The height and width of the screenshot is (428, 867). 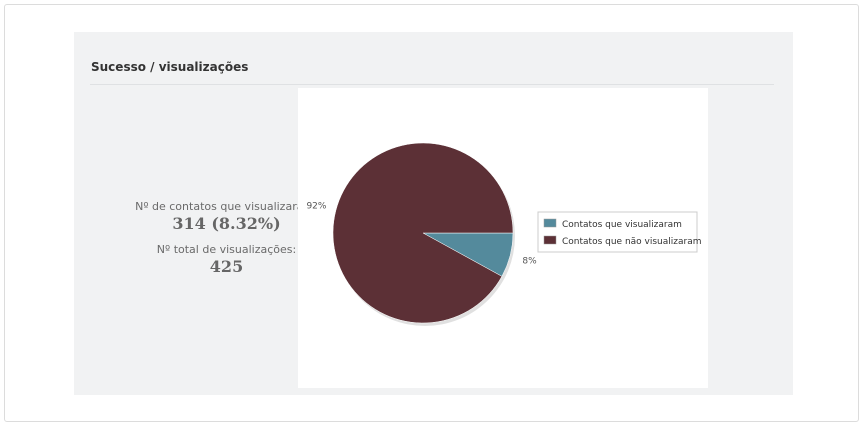 I want to click on panel-title: Sucesso / visualizações, so click(x=170, y=67).